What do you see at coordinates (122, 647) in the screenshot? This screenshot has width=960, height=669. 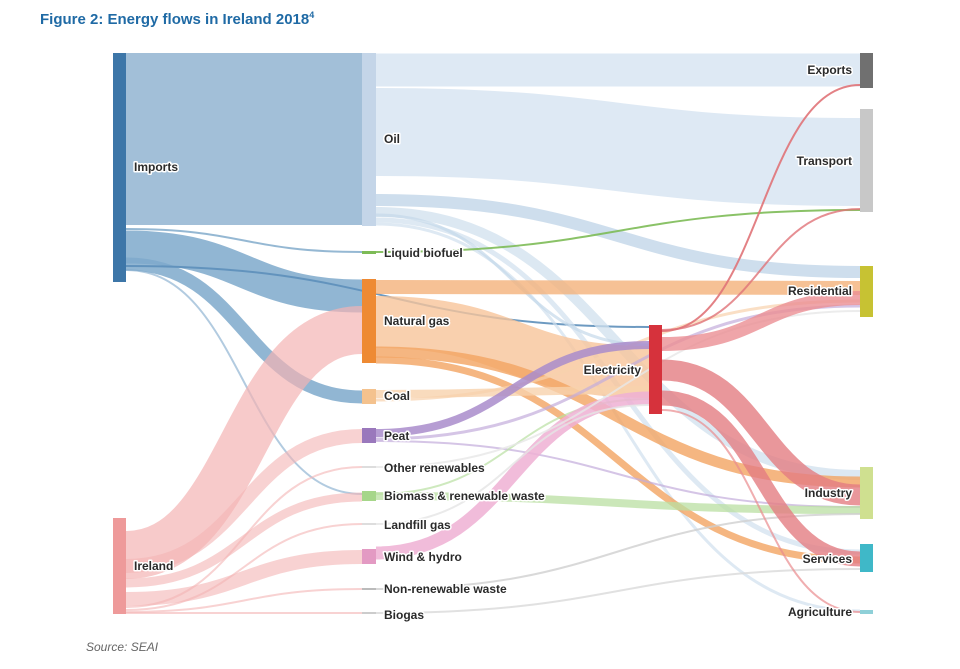 I see `source-note: Source: SEAI` at bounding box center [122, 647].